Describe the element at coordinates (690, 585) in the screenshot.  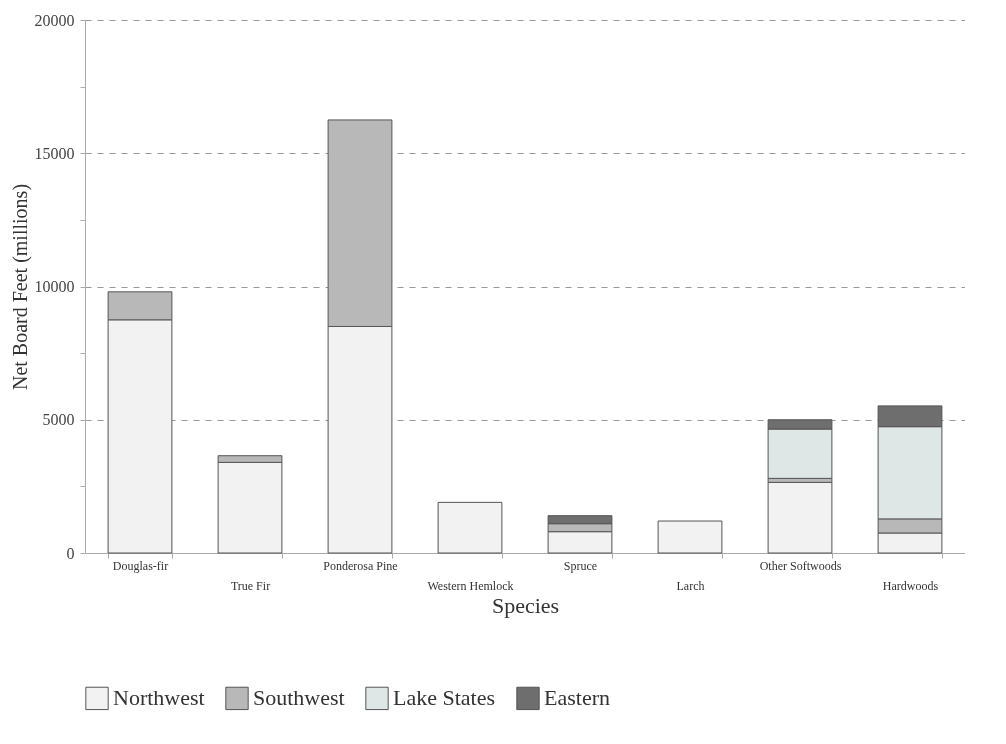
I see `x-tick-label: Larch` at that location.